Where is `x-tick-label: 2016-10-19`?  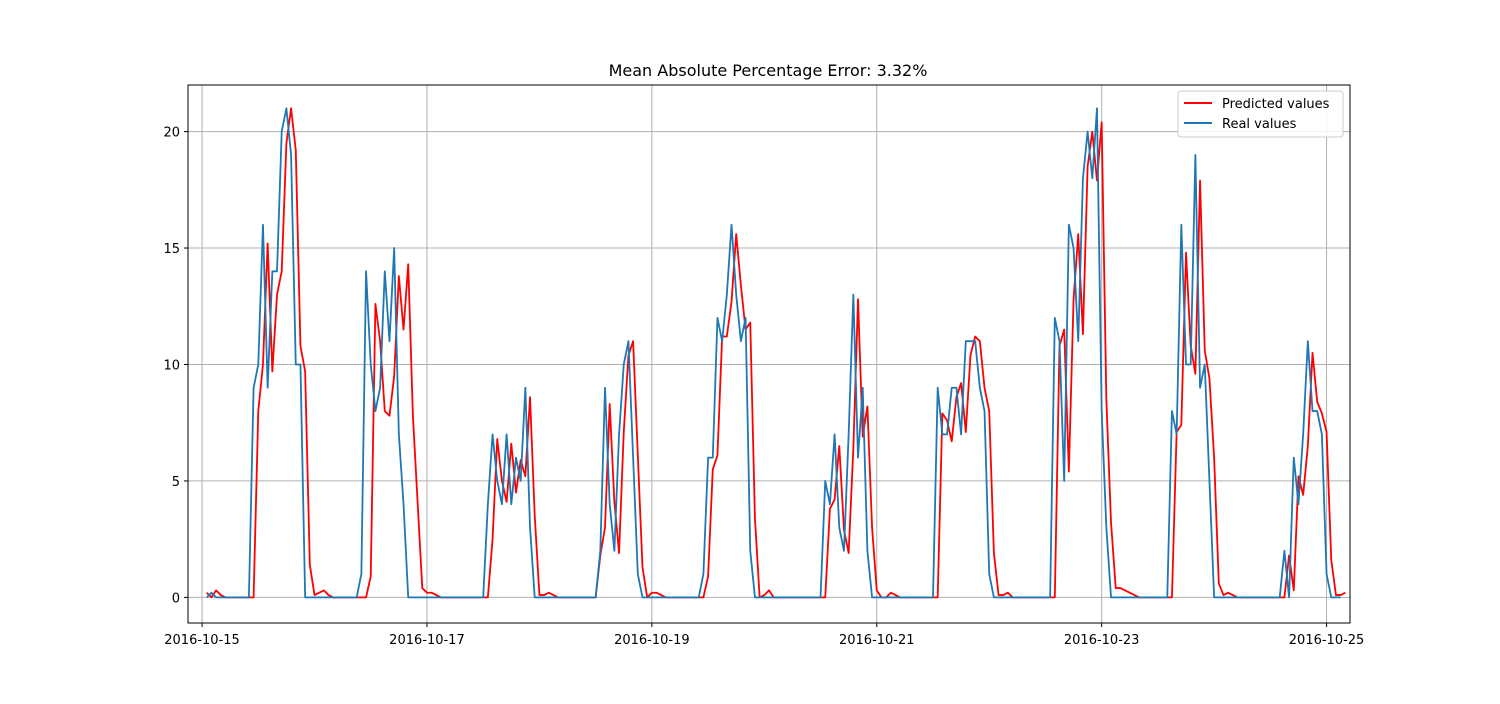 x-tick-label: 2016-10-19 is located at coordinates (652, 640).